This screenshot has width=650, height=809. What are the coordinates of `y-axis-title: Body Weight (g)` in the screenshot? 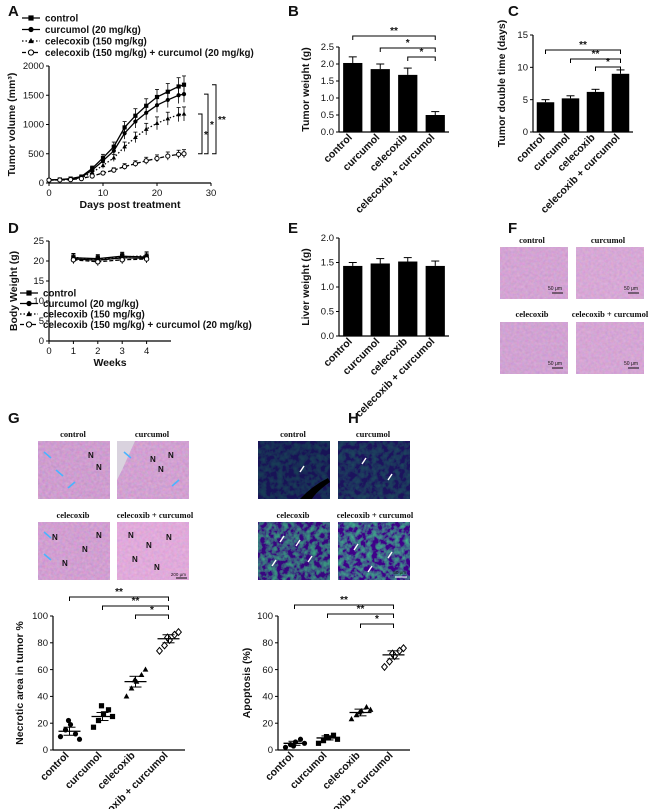 It's located at (14, 291).